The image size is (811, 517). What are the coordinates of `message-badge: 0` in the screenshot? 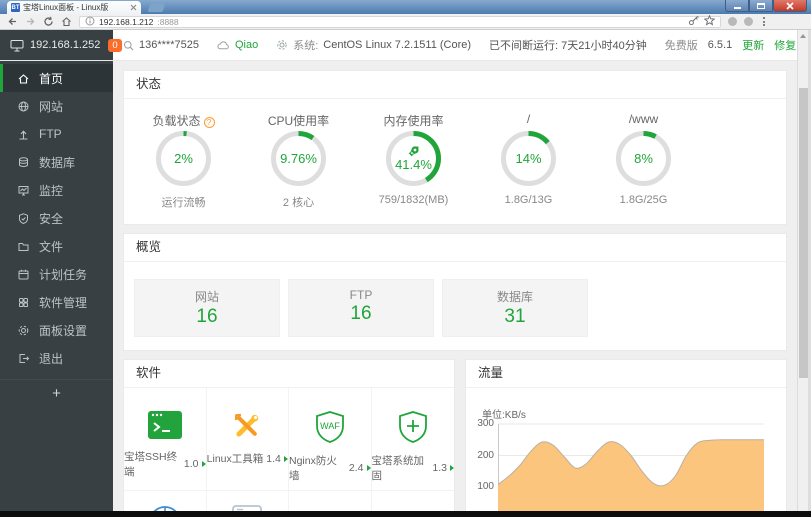 It's located at (115, 45).